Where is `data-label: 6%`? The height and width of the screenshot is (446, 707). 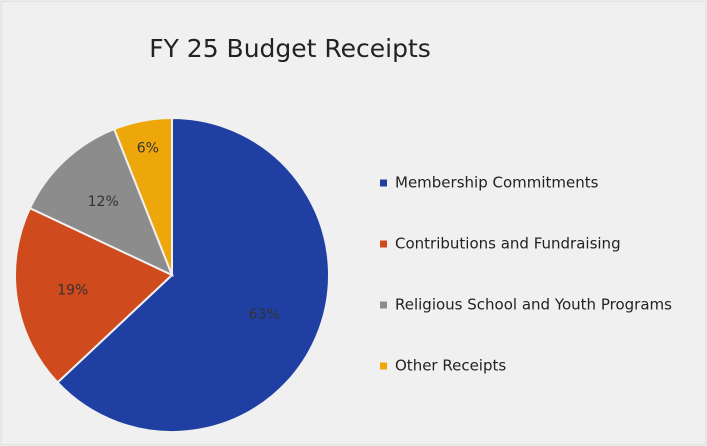
data-label: 6% is located at coordinates (148, 149).